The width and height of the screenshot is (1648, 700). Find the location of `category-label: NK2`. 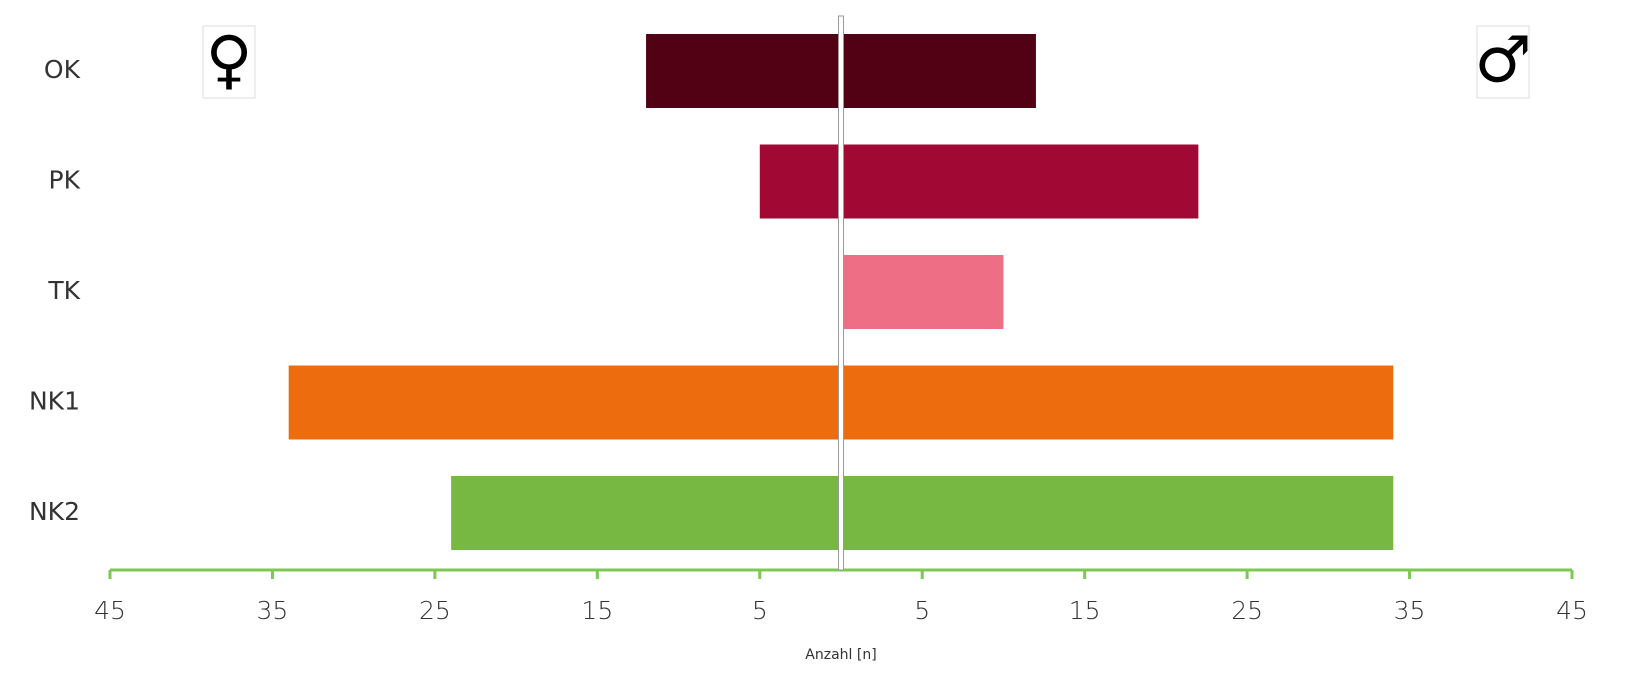

category-label: NK2 is located at coordinates (54, 511).